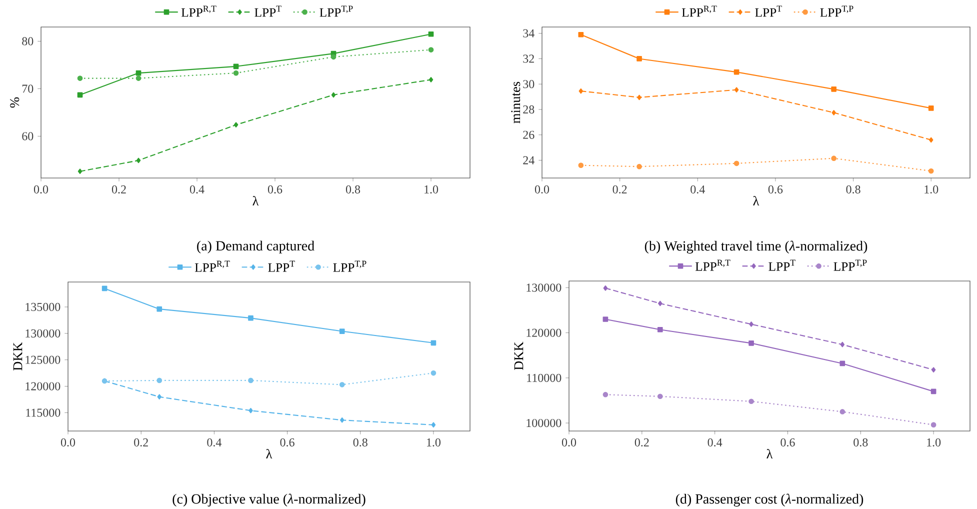  What do you see at coordinates (544, 423) in the screenshot?
I see `y-tick-label: 100000` at bounding box center [544, 423].